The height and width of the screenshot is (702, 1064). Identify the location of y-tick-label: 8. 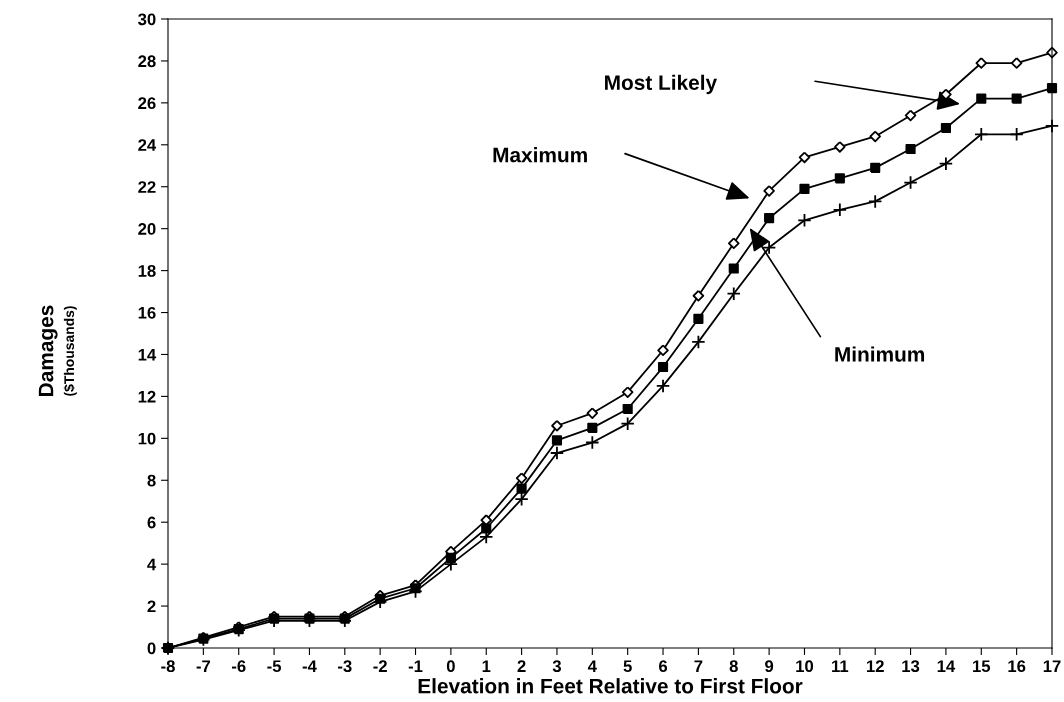
(151, 480).